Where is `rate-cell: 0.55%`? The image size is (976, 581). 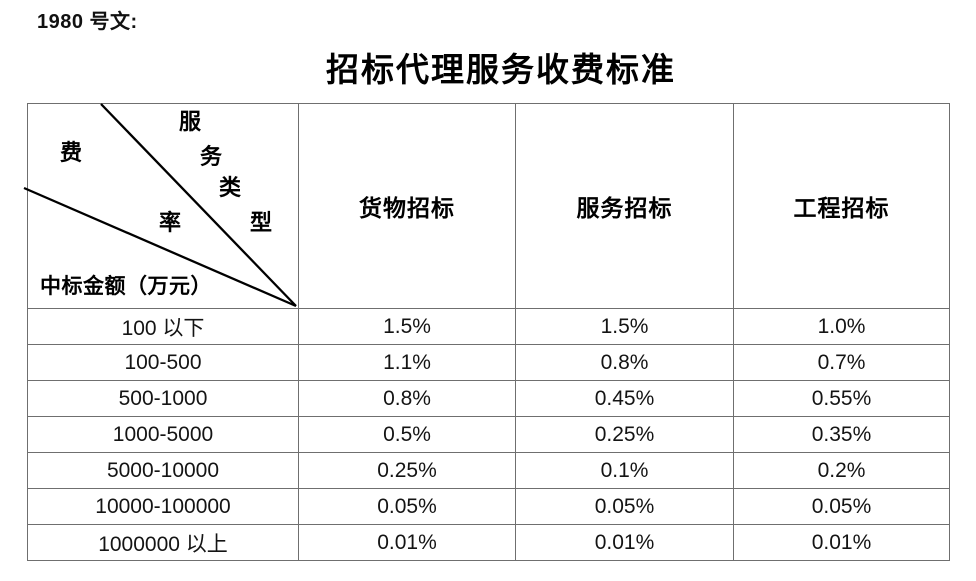 rate-cell: 0.55% is located at coordinates (841, 398).